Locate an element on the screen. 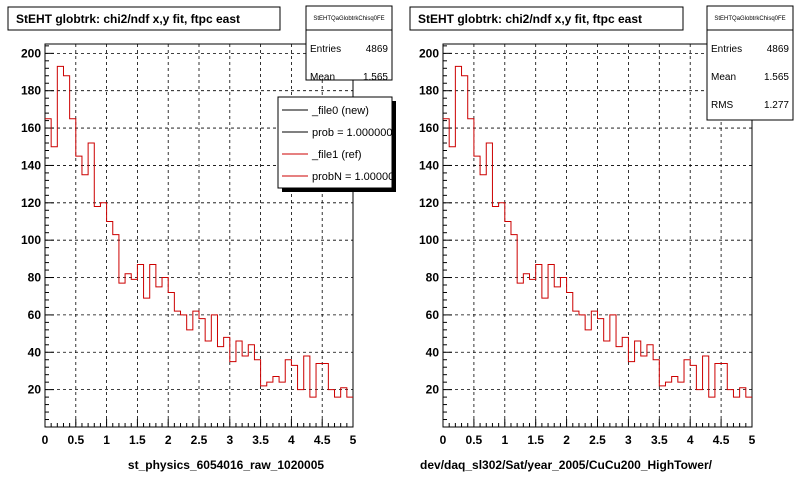 This screenshot has width=800, height=480. legend-box is located at coordinates (335, 142).